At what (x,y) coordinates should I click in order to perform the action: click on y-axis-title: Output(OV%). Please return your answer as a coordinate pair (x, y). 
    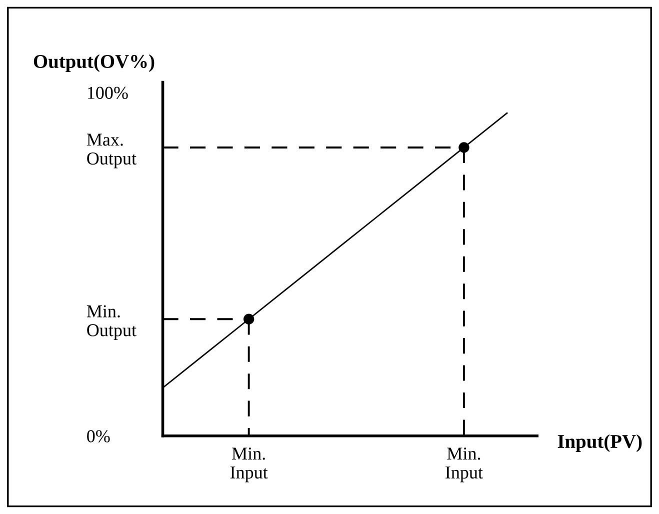
    Looking at the image, I should click on (94, 63).